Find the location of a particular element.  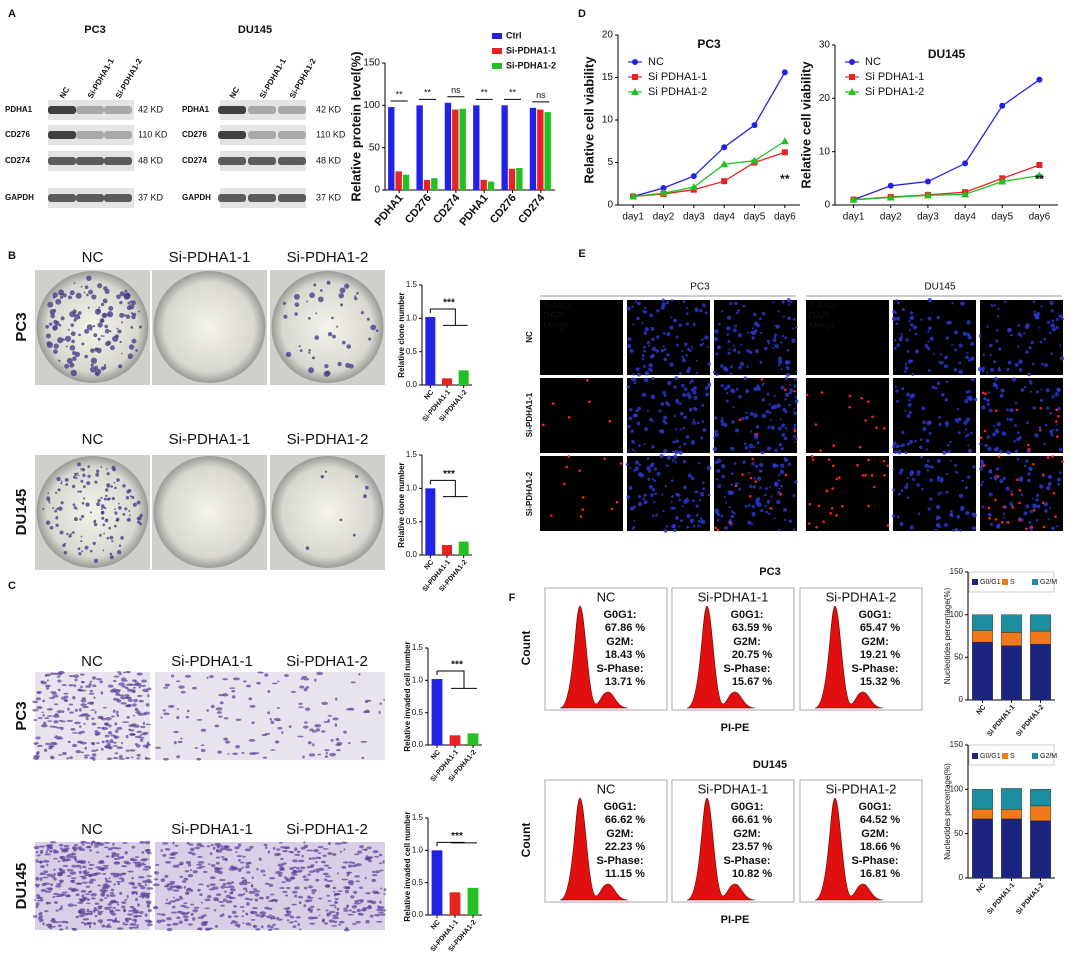

y-tick-label: 1.0 is located at coordinates (418, 679).